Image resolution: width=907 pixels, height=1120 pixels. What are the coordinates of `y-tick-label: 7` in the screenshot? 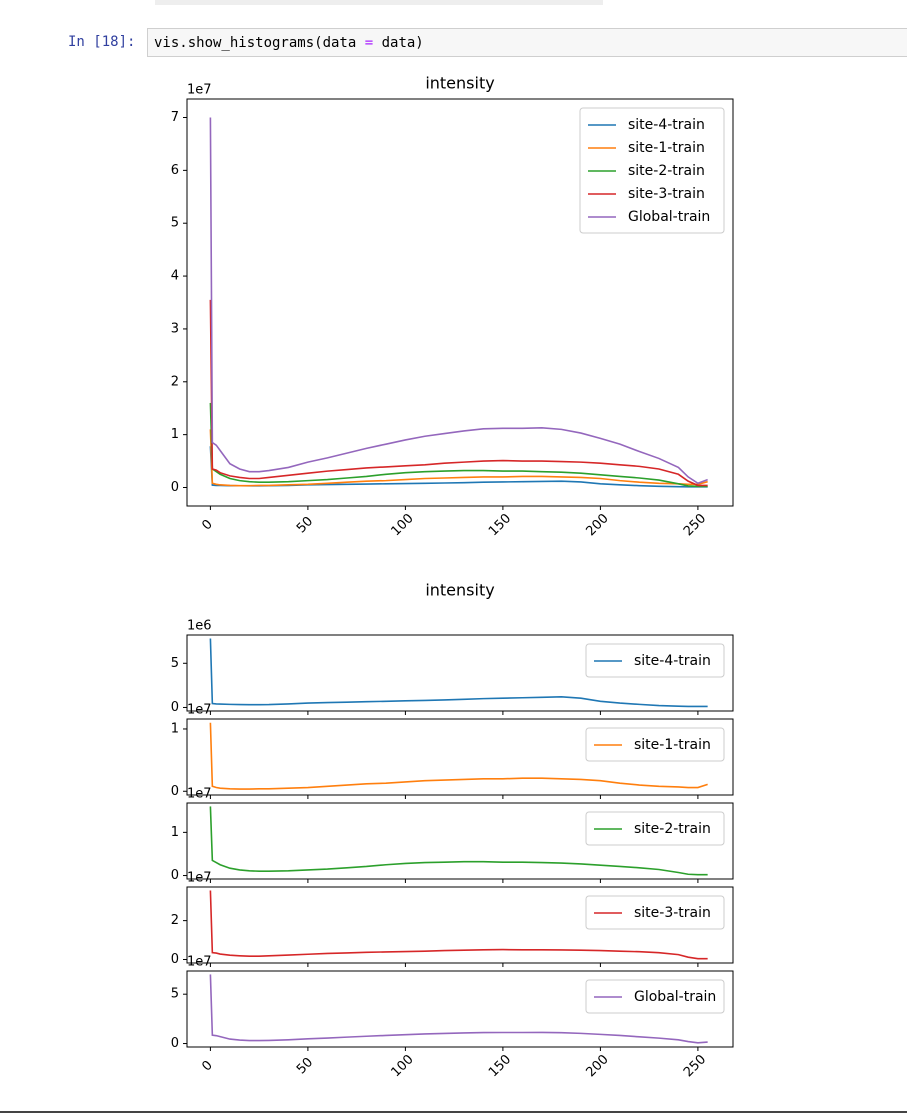 It's located at (175, 117).